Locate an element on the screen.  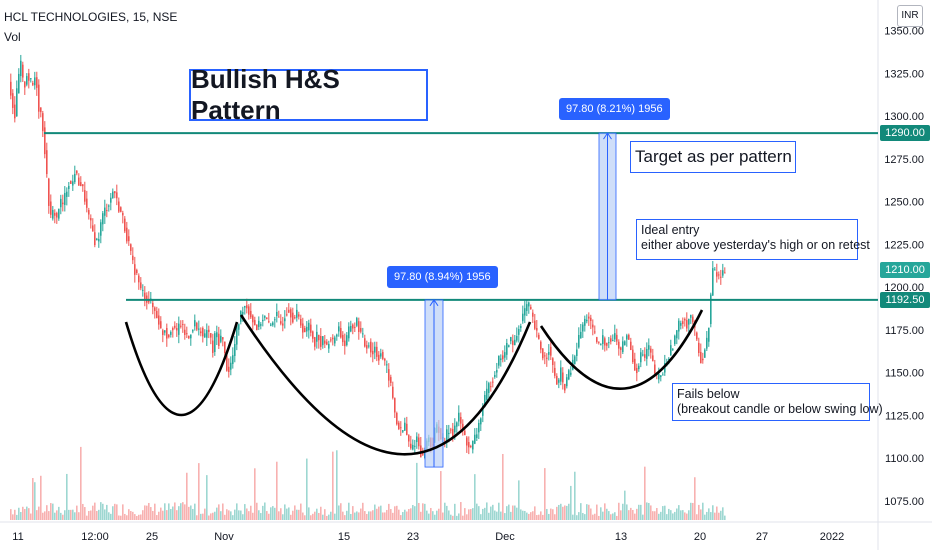
volume-indicator-label: Vol is located at coordinates (12, 37).